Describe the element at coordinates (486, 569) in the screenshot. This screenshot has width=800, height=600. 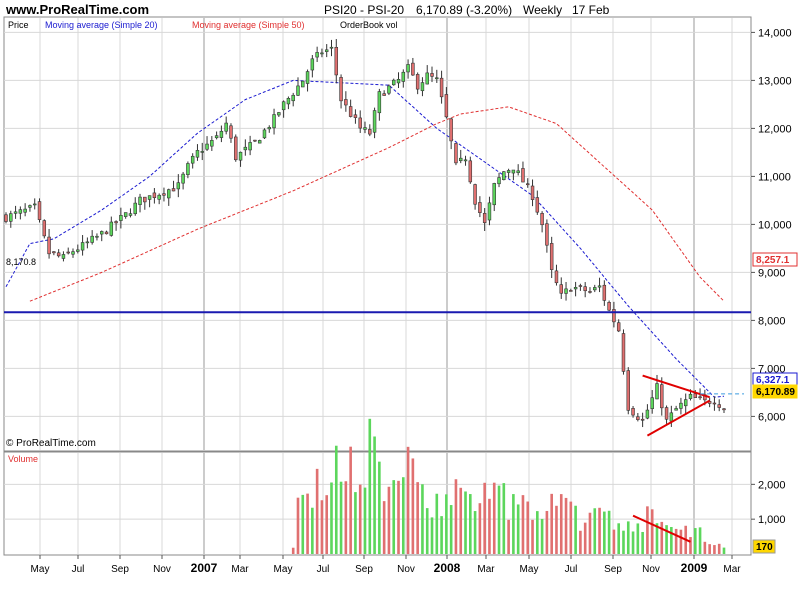
I see `x-tick-label: Mar` at that location.